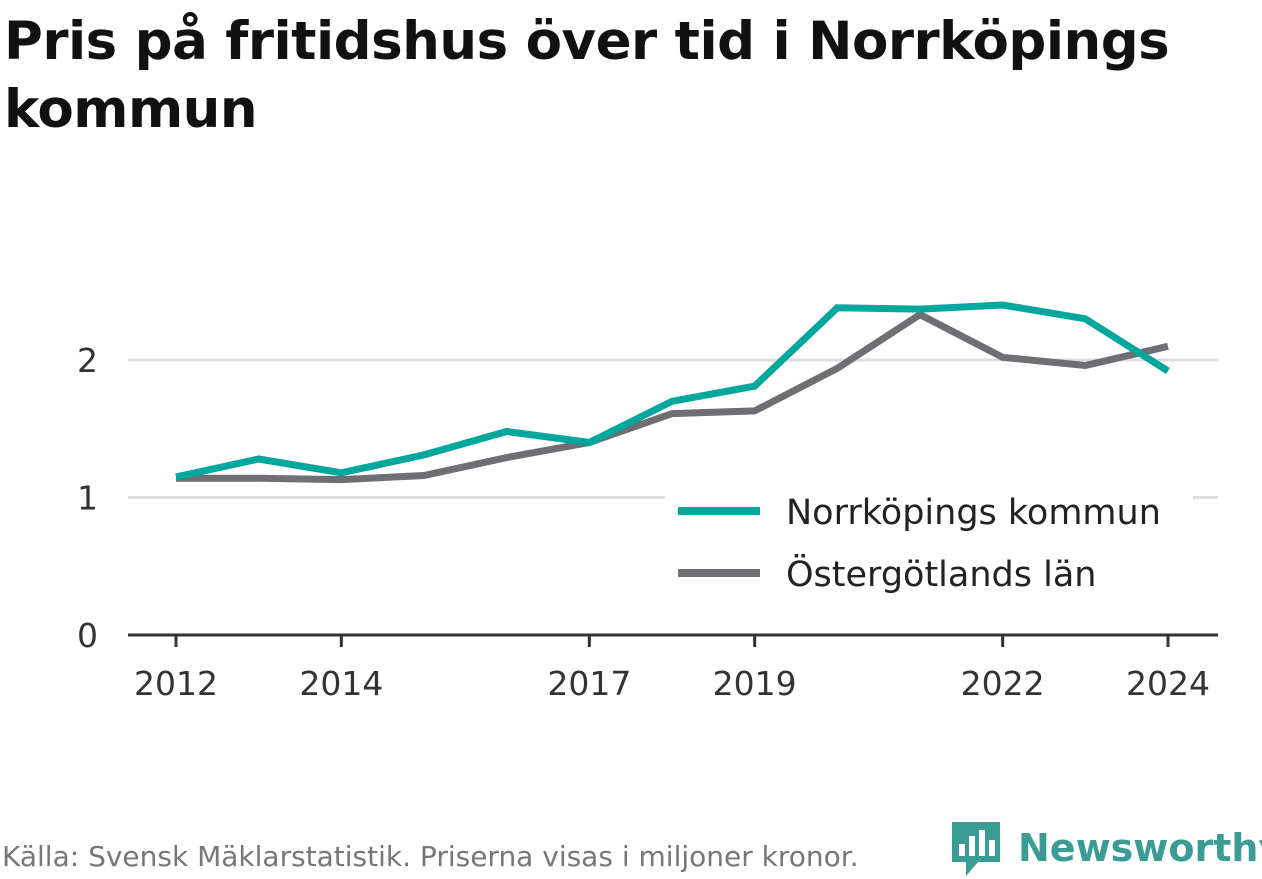  What do you see at coordinates (341, 683) in the screenshot?
I see `x-tick-label: 2014` at bounding box center [341, 683].